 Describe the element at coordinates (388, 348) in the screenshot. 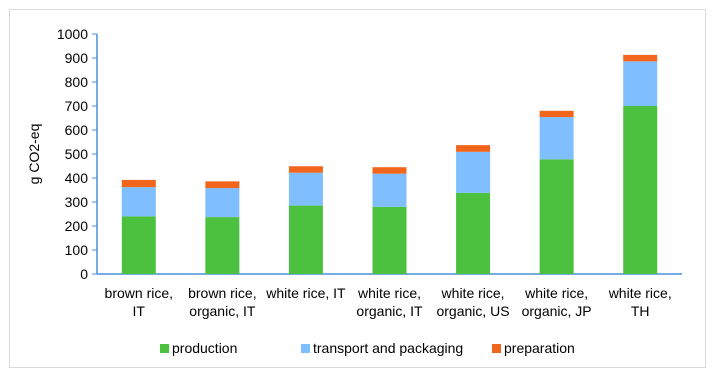

I see `legend-label: transport and packaging` at that location.